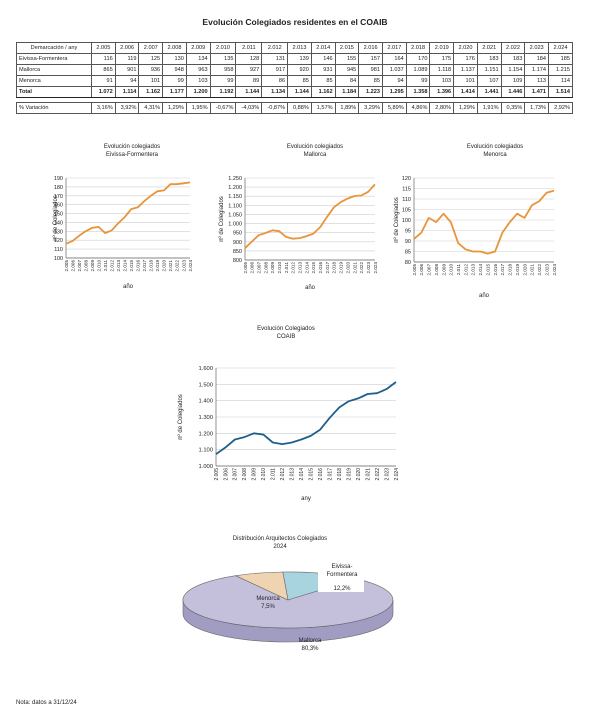 Image resolution: width=590 pixels, height=725 pixels. What do you see at coordinates (323, 59) in the screenshot?
I see `table-row-cell: 146` at bounding box center [323, 59].